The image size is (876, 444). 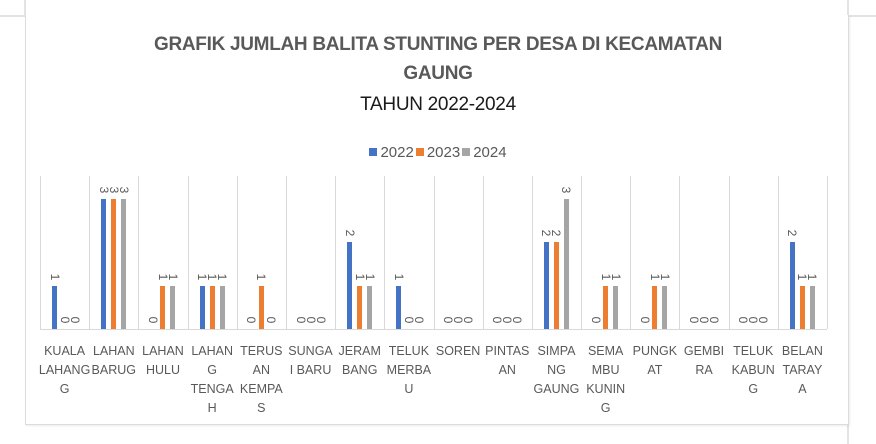 What do you see at coordinates (655, 370) in the screenshot?
I see `category-label-line: AT` at bounding box center [655, 370].